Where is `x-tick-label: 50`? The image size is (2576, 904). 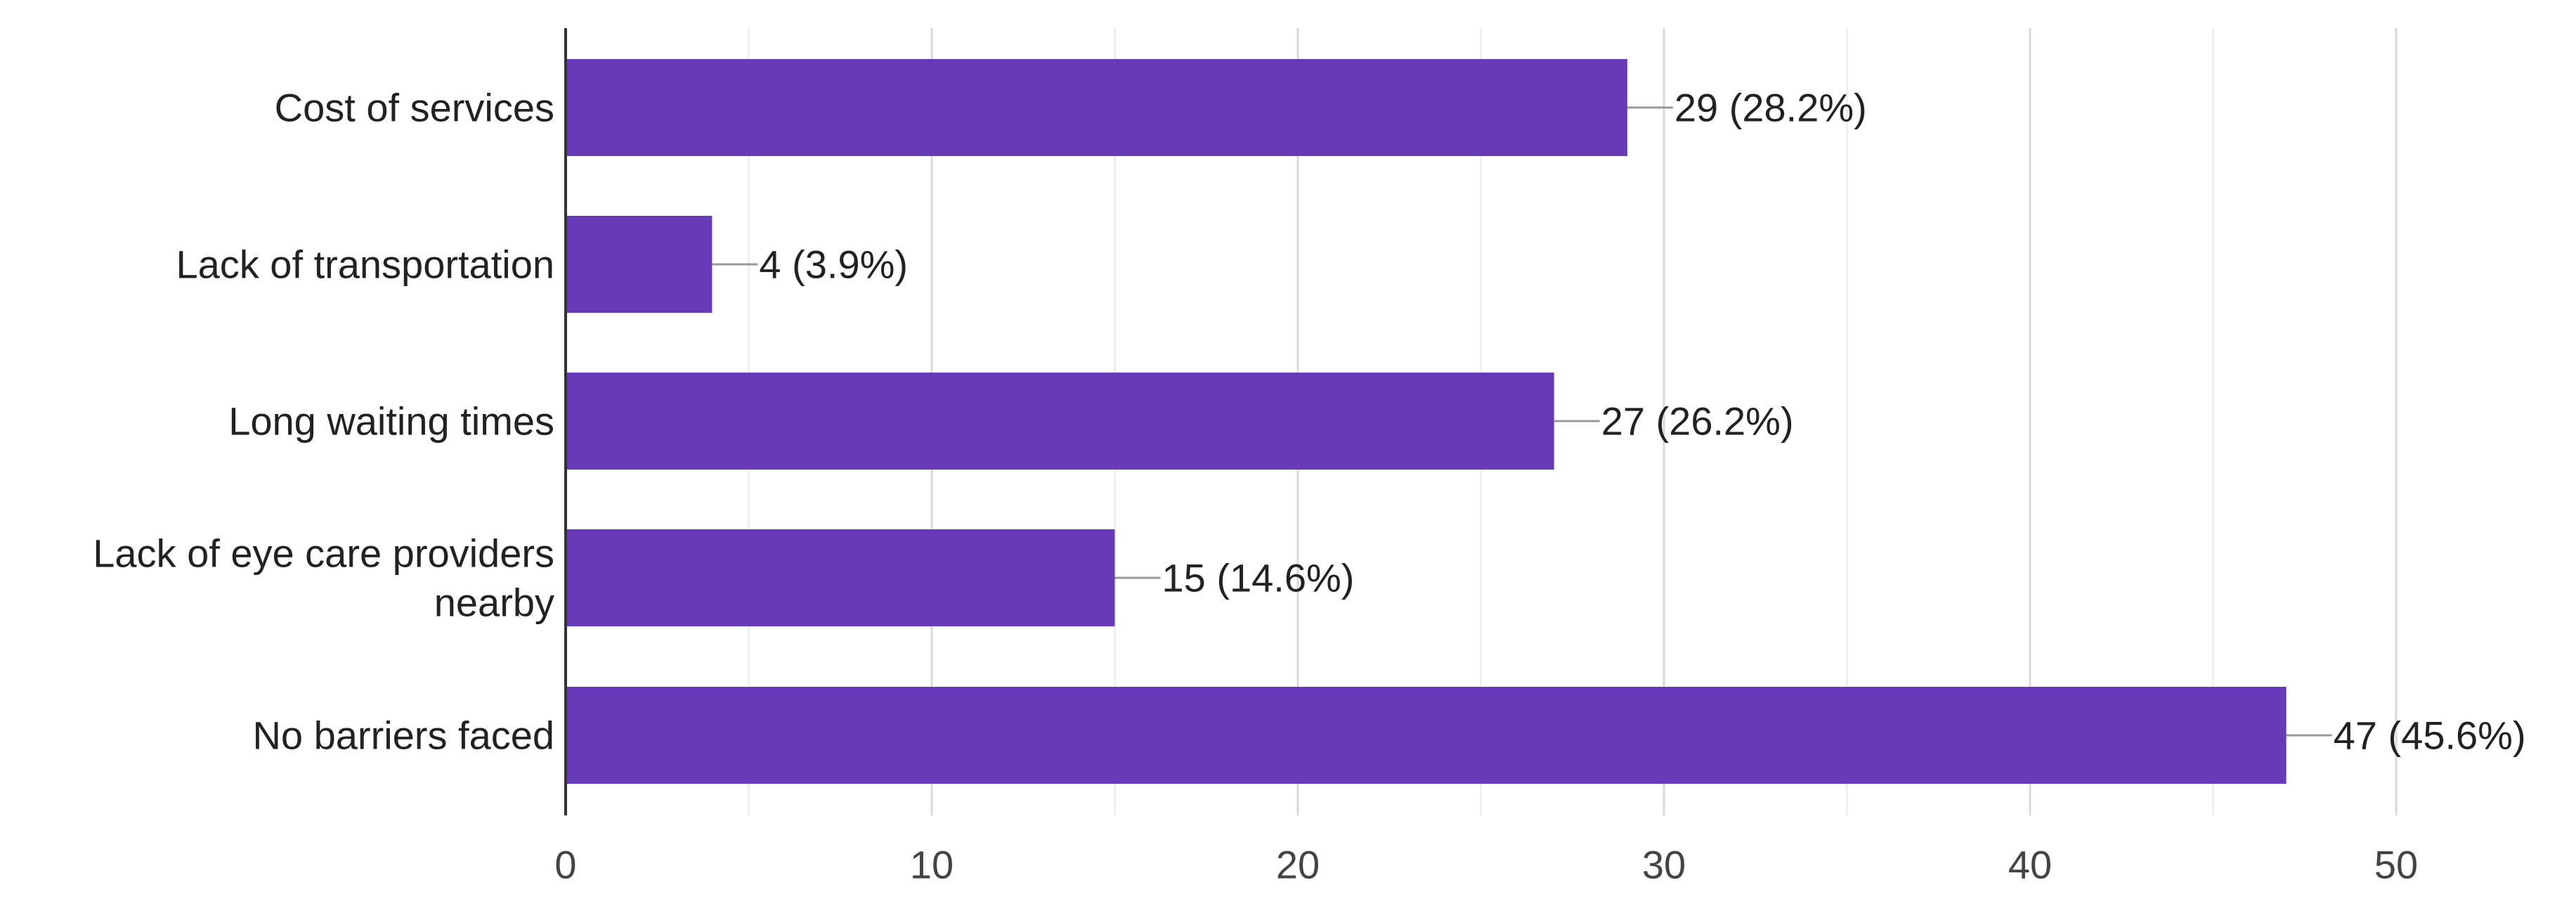 x-tick-label: 50 is located at coordinates (2396, 865).